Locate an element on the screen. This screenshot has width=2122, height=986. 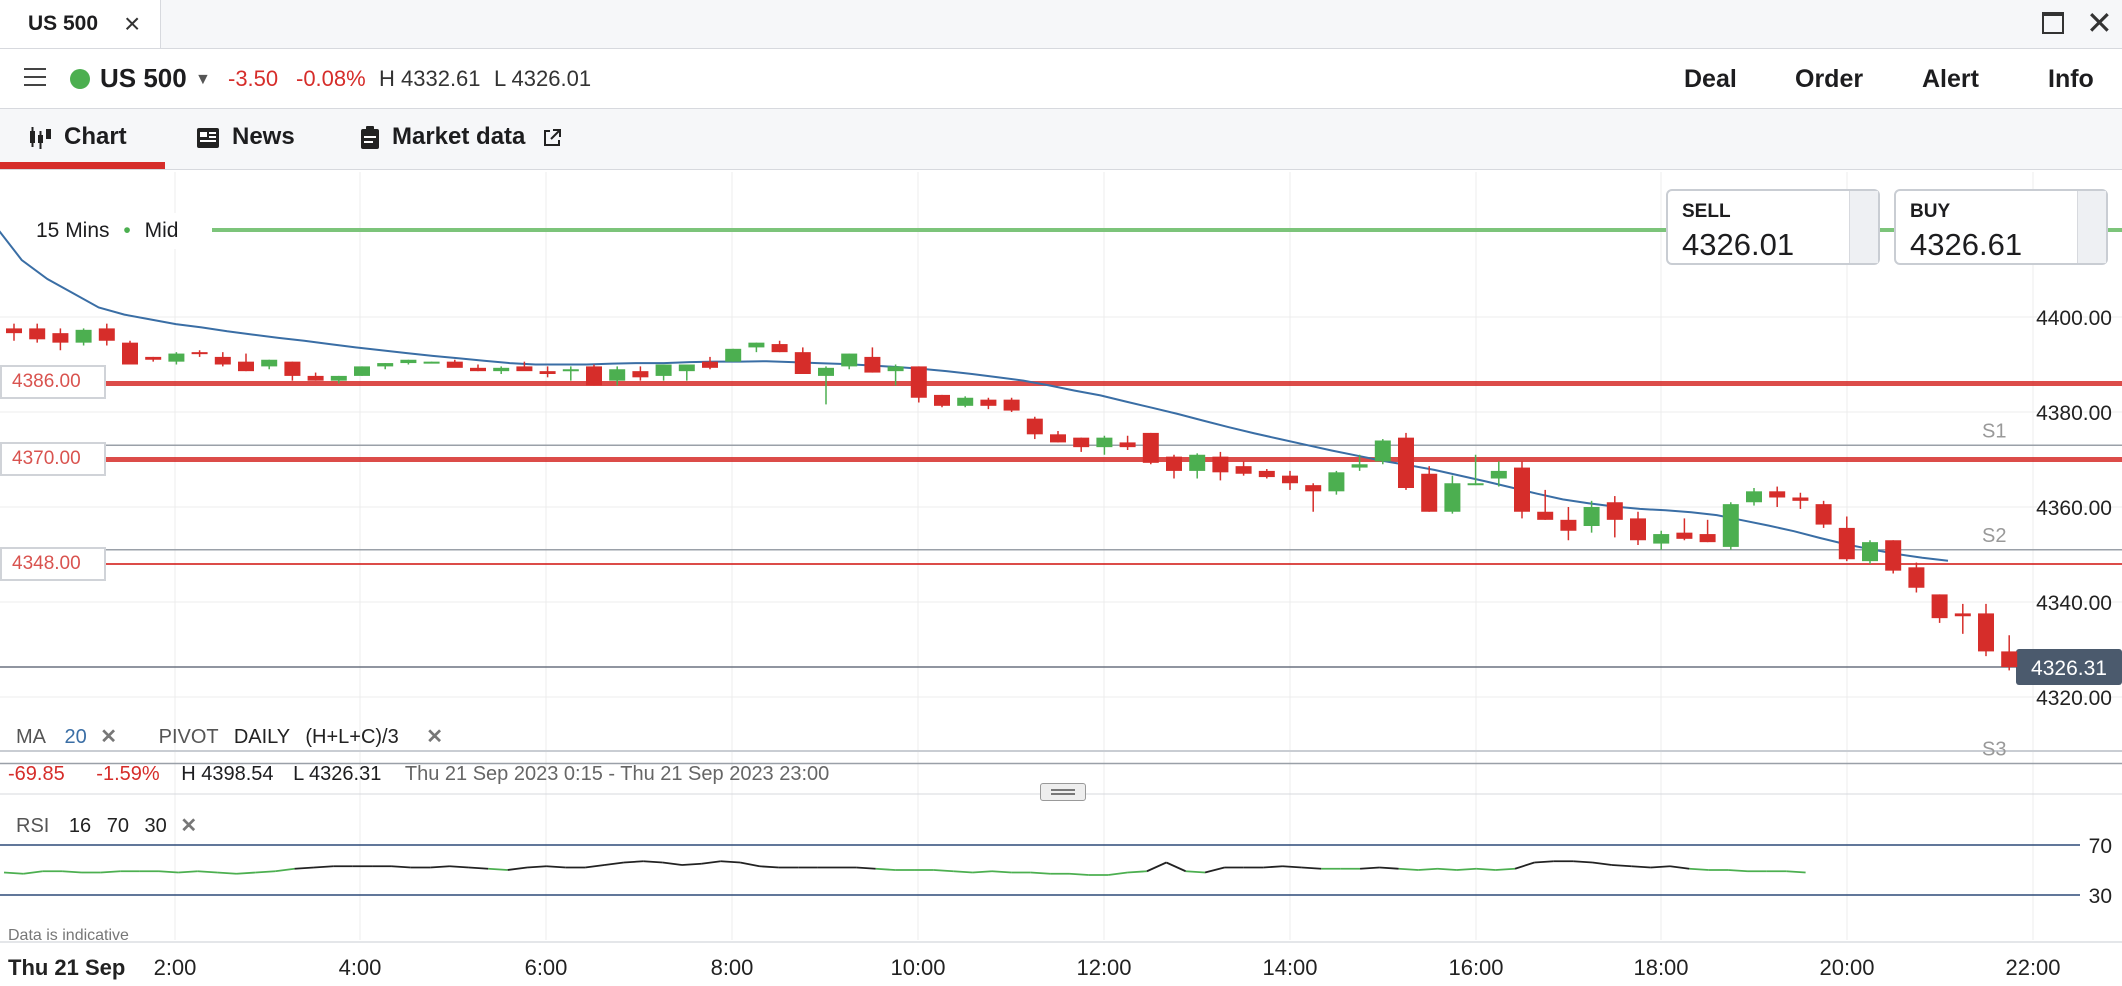
sell-bar is located at coordinates (1863, 227).